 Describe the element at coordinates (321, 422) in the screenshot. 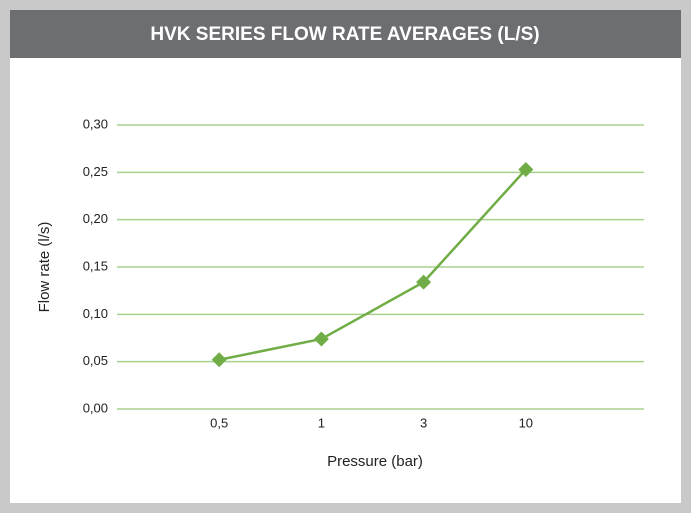

I see `x-tick-label: 1` at that location.